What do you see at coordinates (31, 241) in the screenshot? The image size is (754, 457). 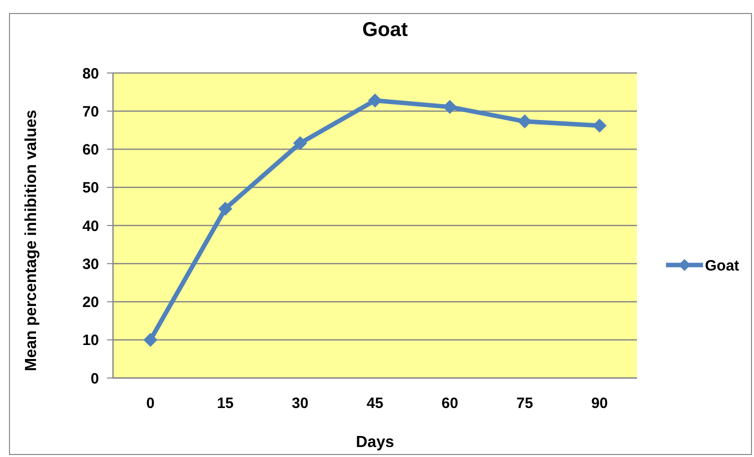 I see `y-axis-title: Mean percentage inhibition values` at bounding box center [31, 241].